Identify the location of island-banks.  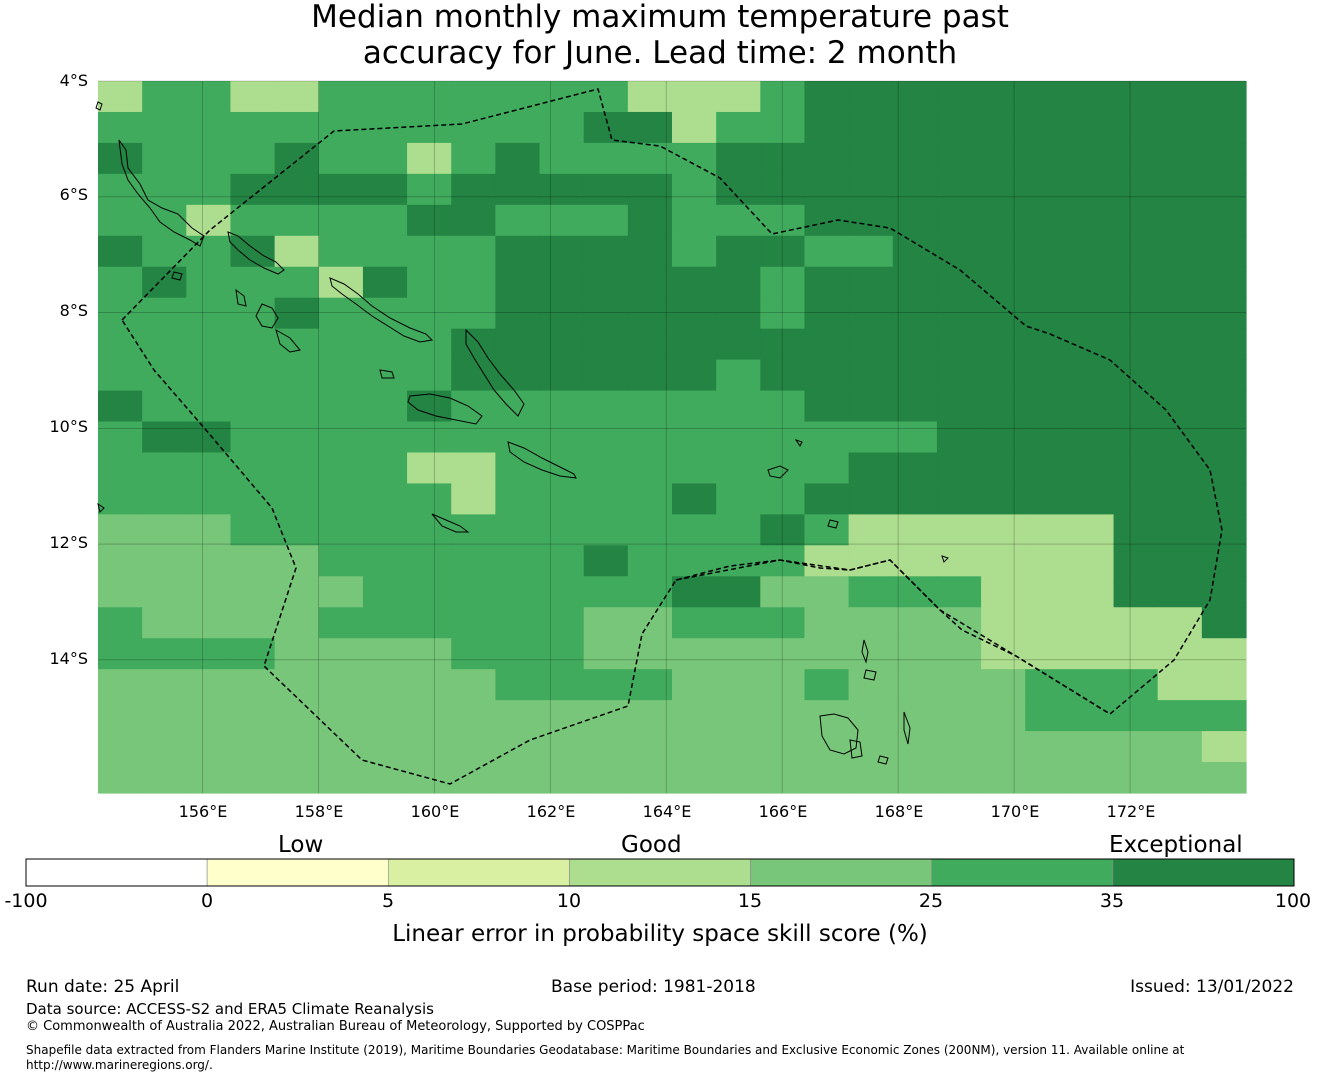
(833, 524).